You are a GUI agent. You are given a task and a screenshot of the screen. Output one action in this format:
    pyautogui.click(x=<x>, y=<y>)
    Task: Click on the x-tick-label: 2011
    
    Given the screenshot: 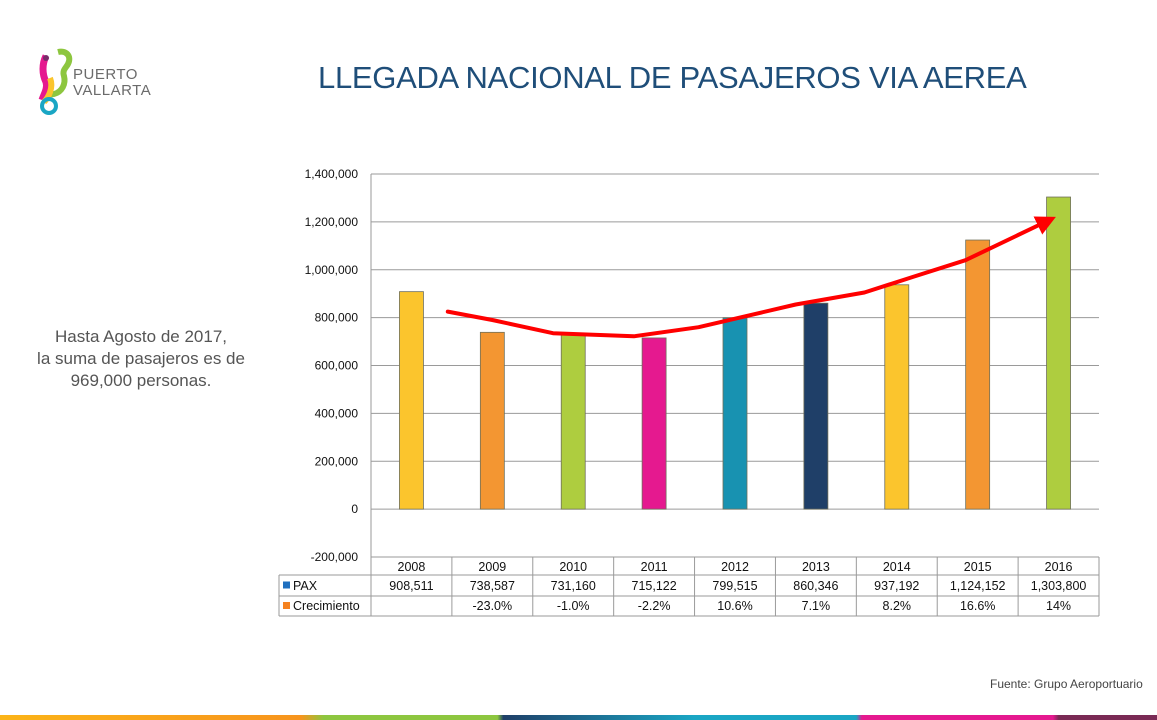 What is the action you would take?
    pyautogui.click(x=654, y=567)
    